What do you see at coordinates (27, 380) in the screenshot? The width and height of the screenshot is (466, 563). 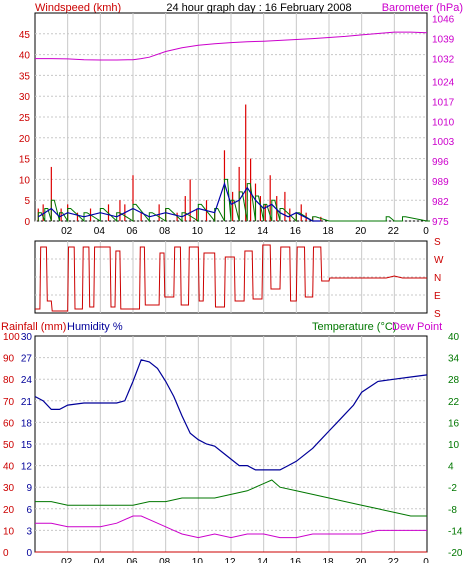 I see `humidity-tick-24: 24` at bounding box center [27, 380].